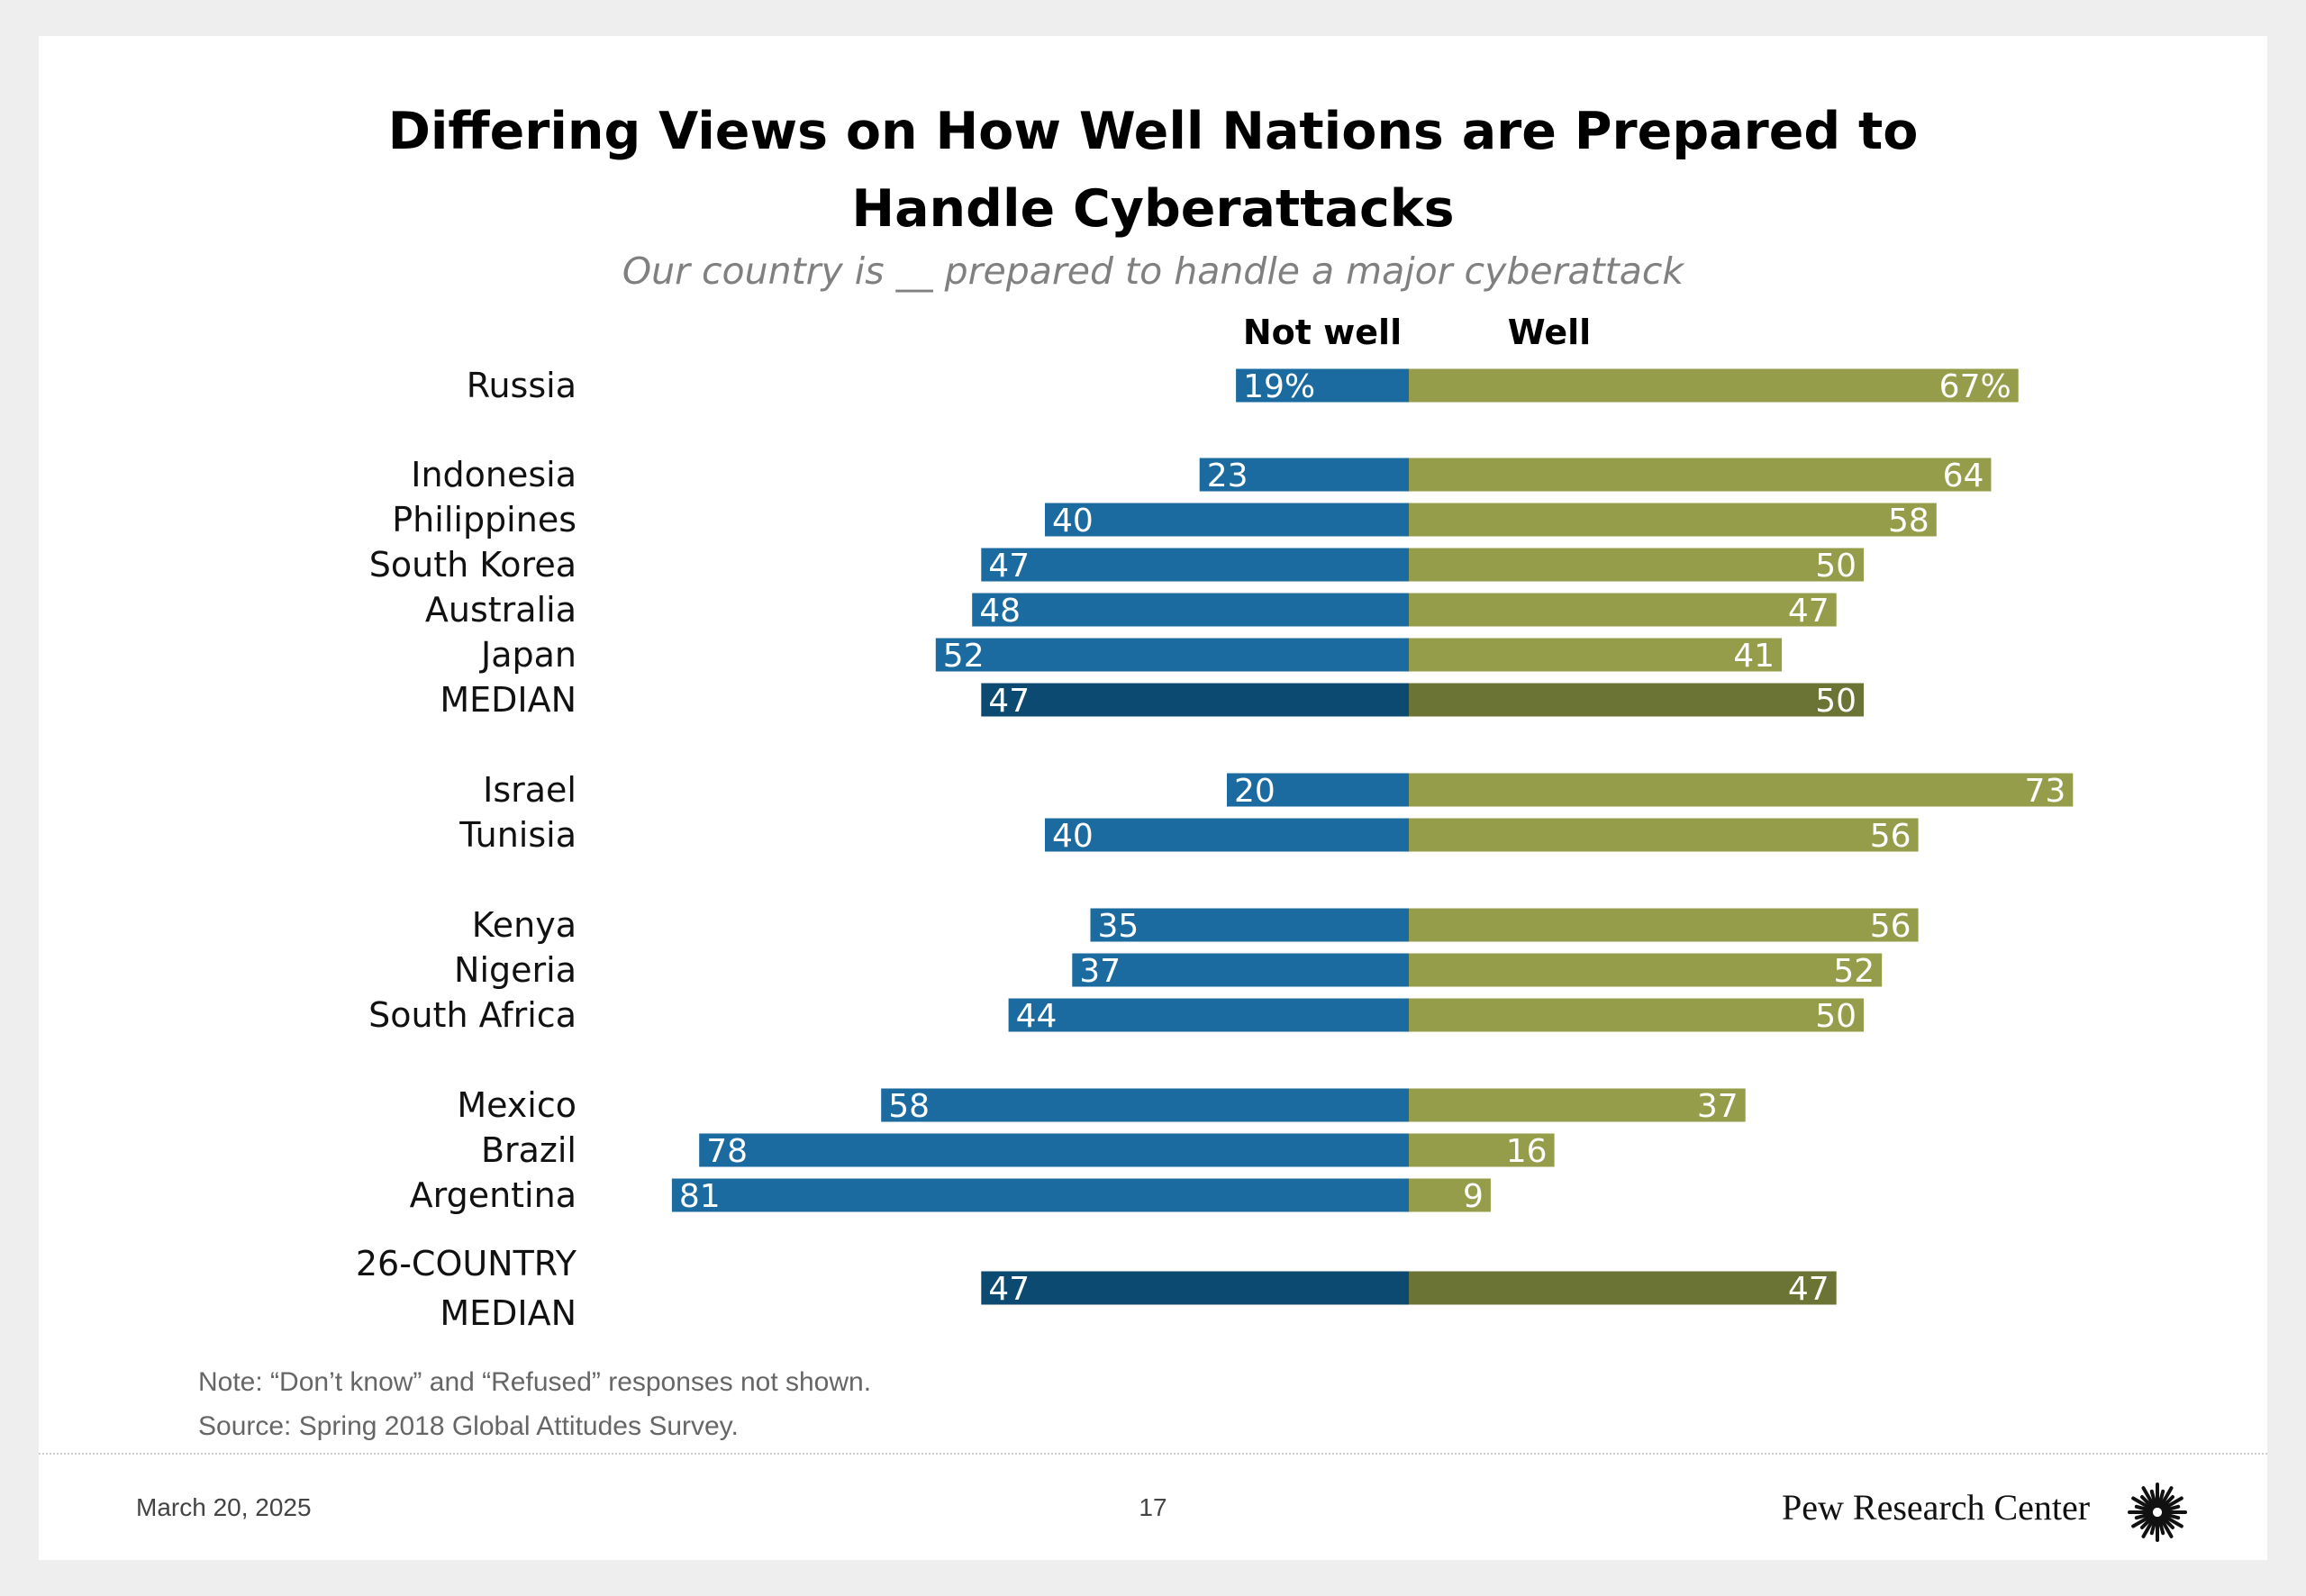 The width and height of the screenshot is (2306, 1596). What do you see at coordinates (1249, 925) in the screenshot?
I see `bar-not-well-kenya` at bounding box center [1249, 925].